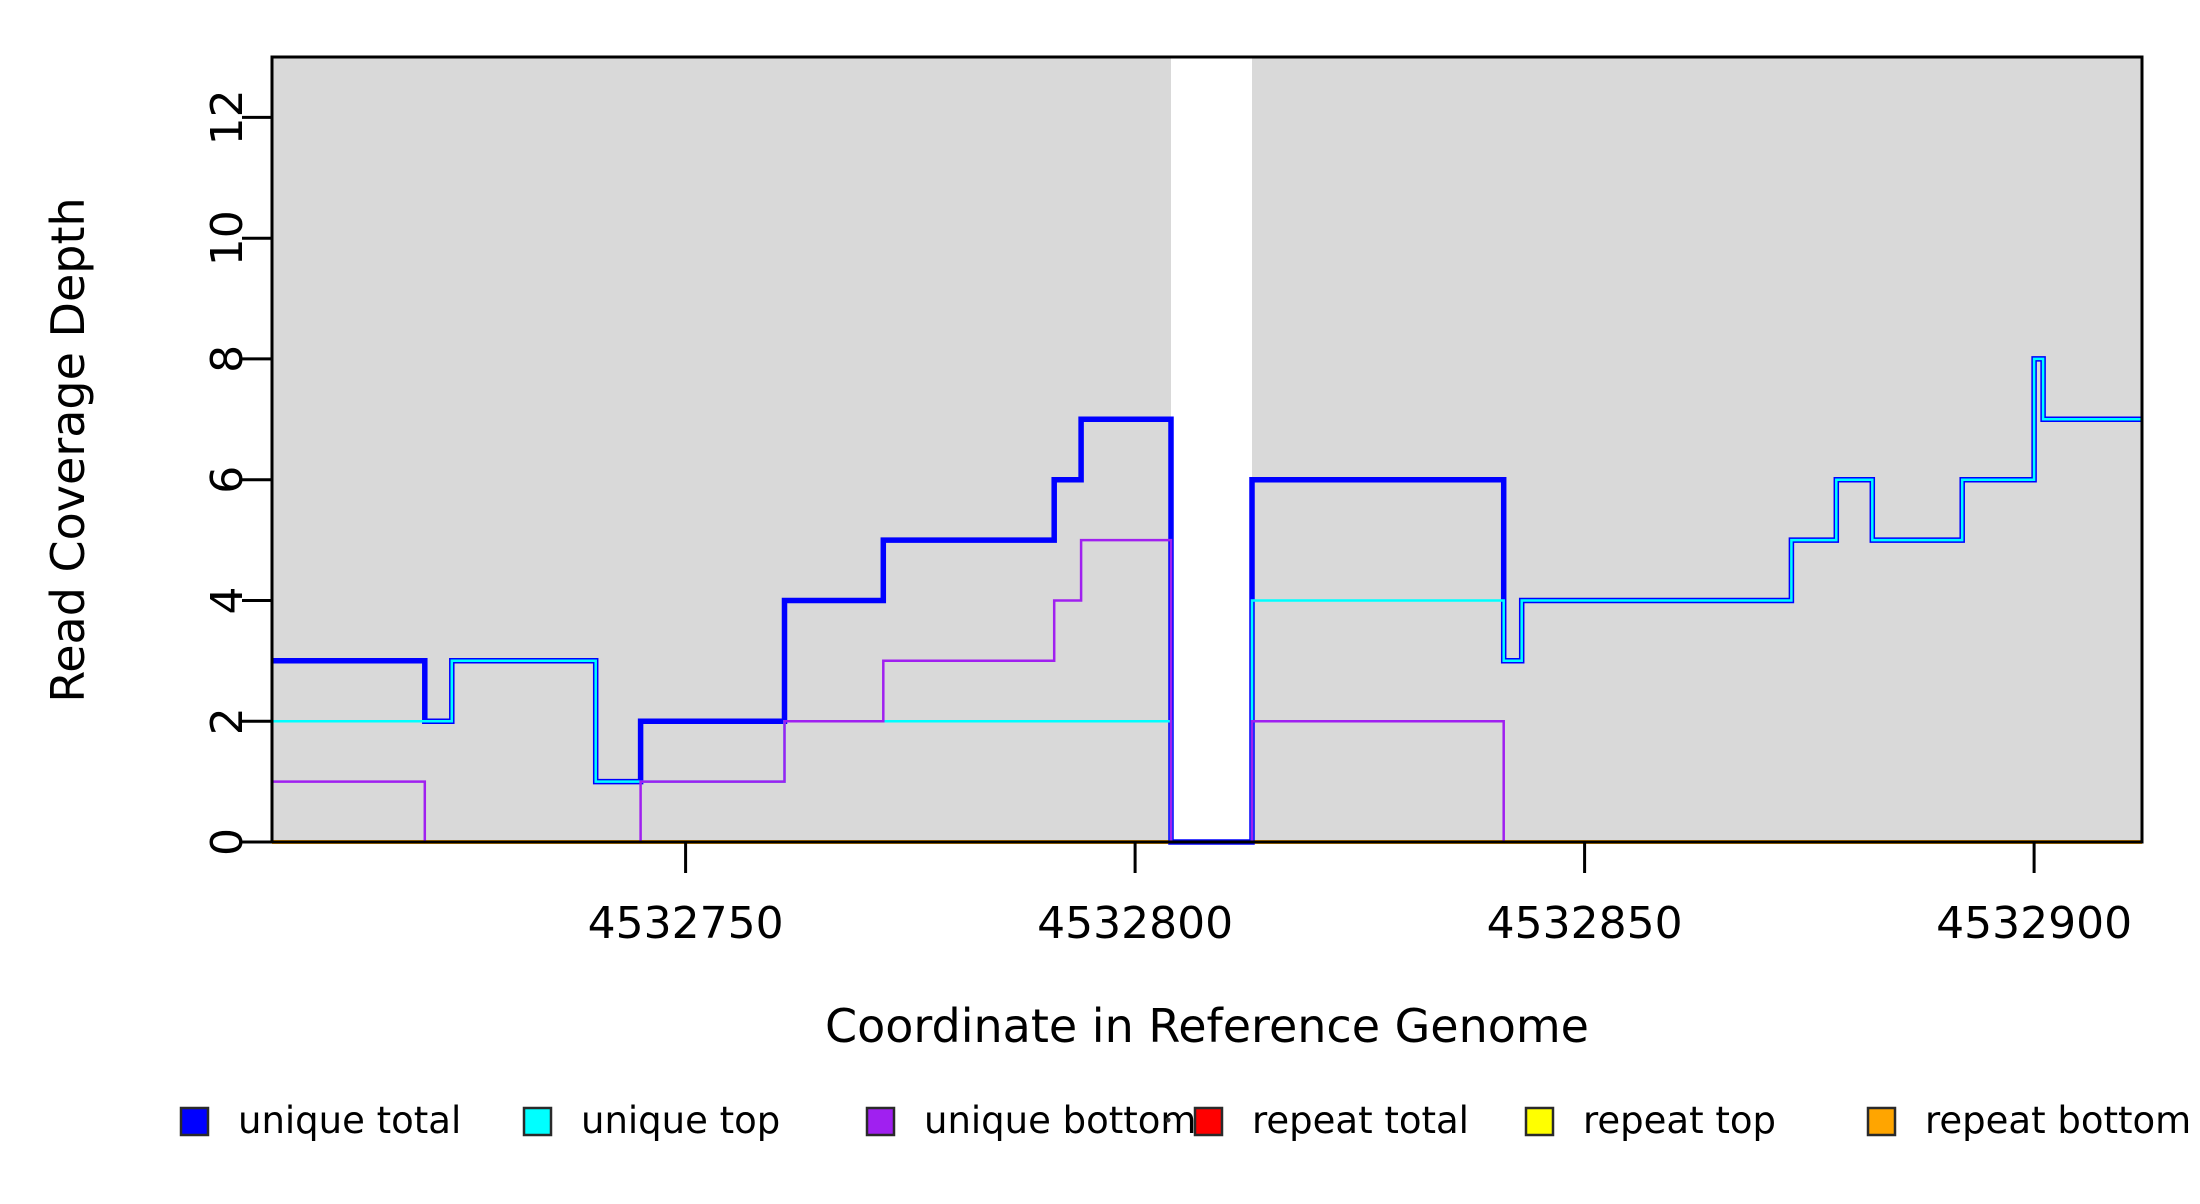  I want to click on y-tick-label: 6, so click(227, 480).